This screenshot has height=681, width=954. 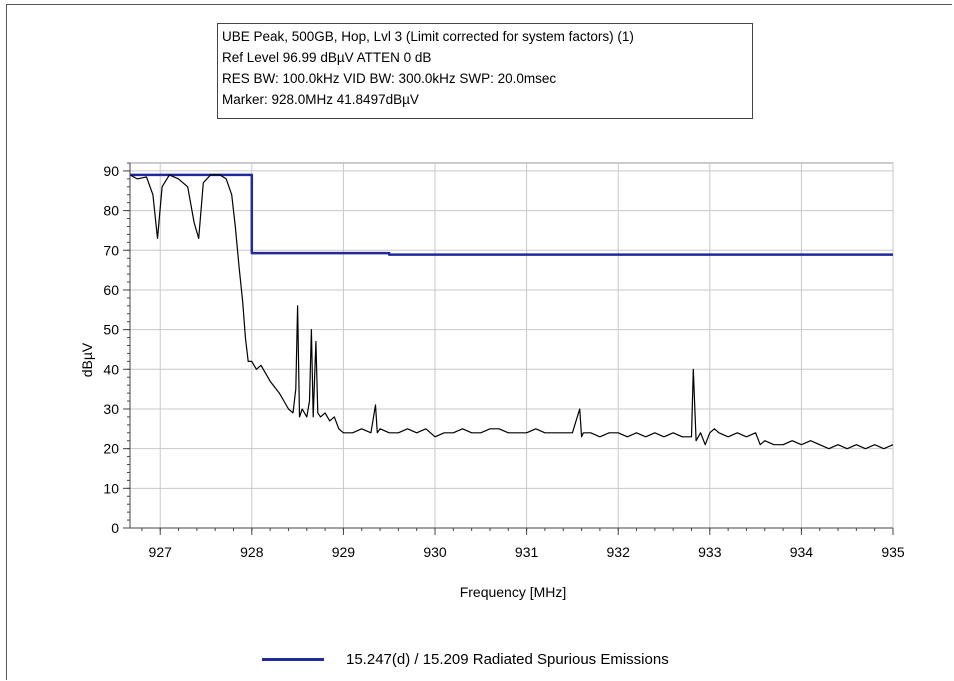 I want to click on x-tick-label: 934, so click(x=802, y=552).